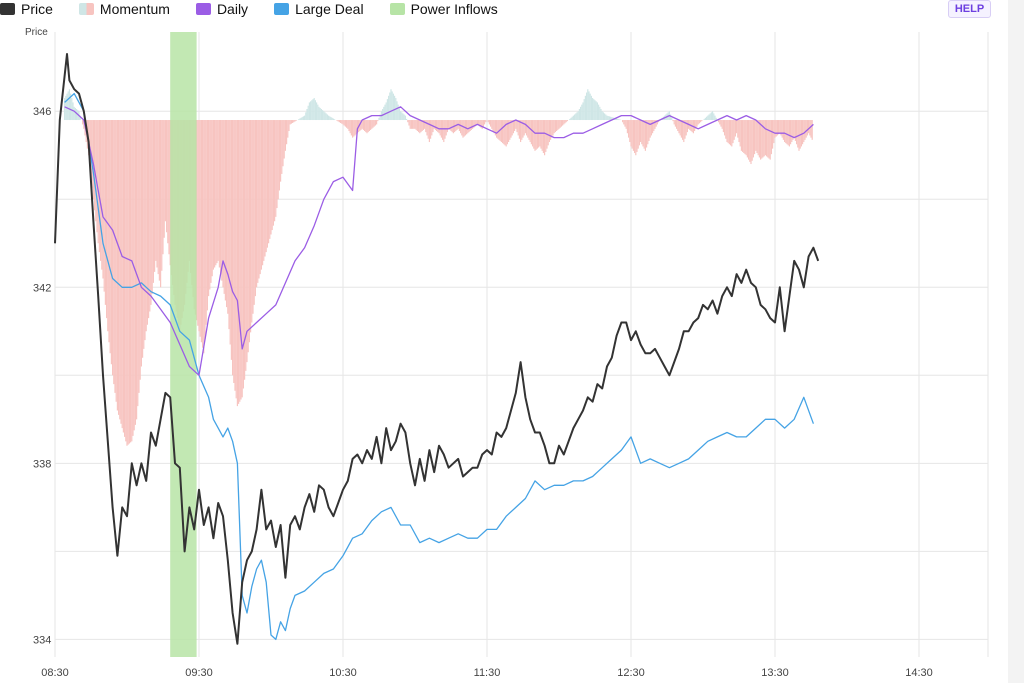 This screenshot has width=1024, height=683. What do you see at coordinates (134, 9) in the screenshot?
I see `legend-label-momentum: Momentum` at bounding box center [134, 9].